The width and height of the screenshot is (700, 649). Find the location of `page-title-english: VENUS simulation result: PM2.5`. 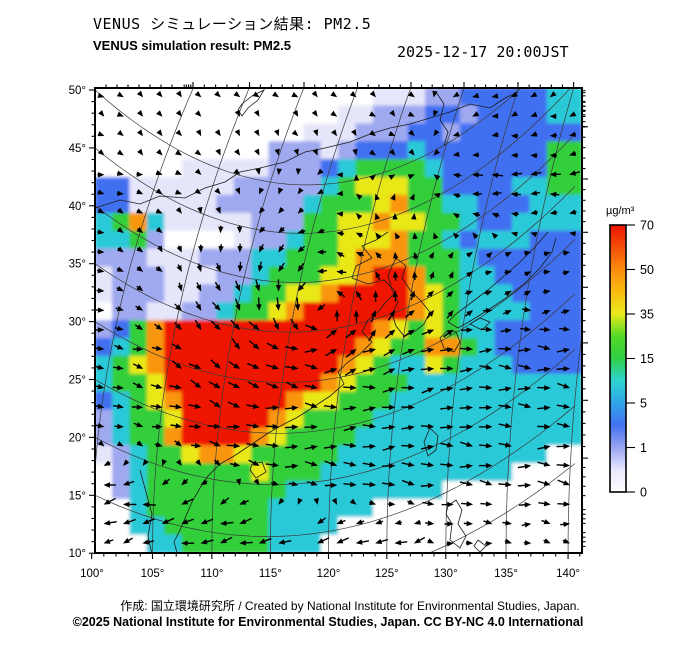

page-title-english: VENUS simulation result: PM2.5 is located at coordinates (192, 45).